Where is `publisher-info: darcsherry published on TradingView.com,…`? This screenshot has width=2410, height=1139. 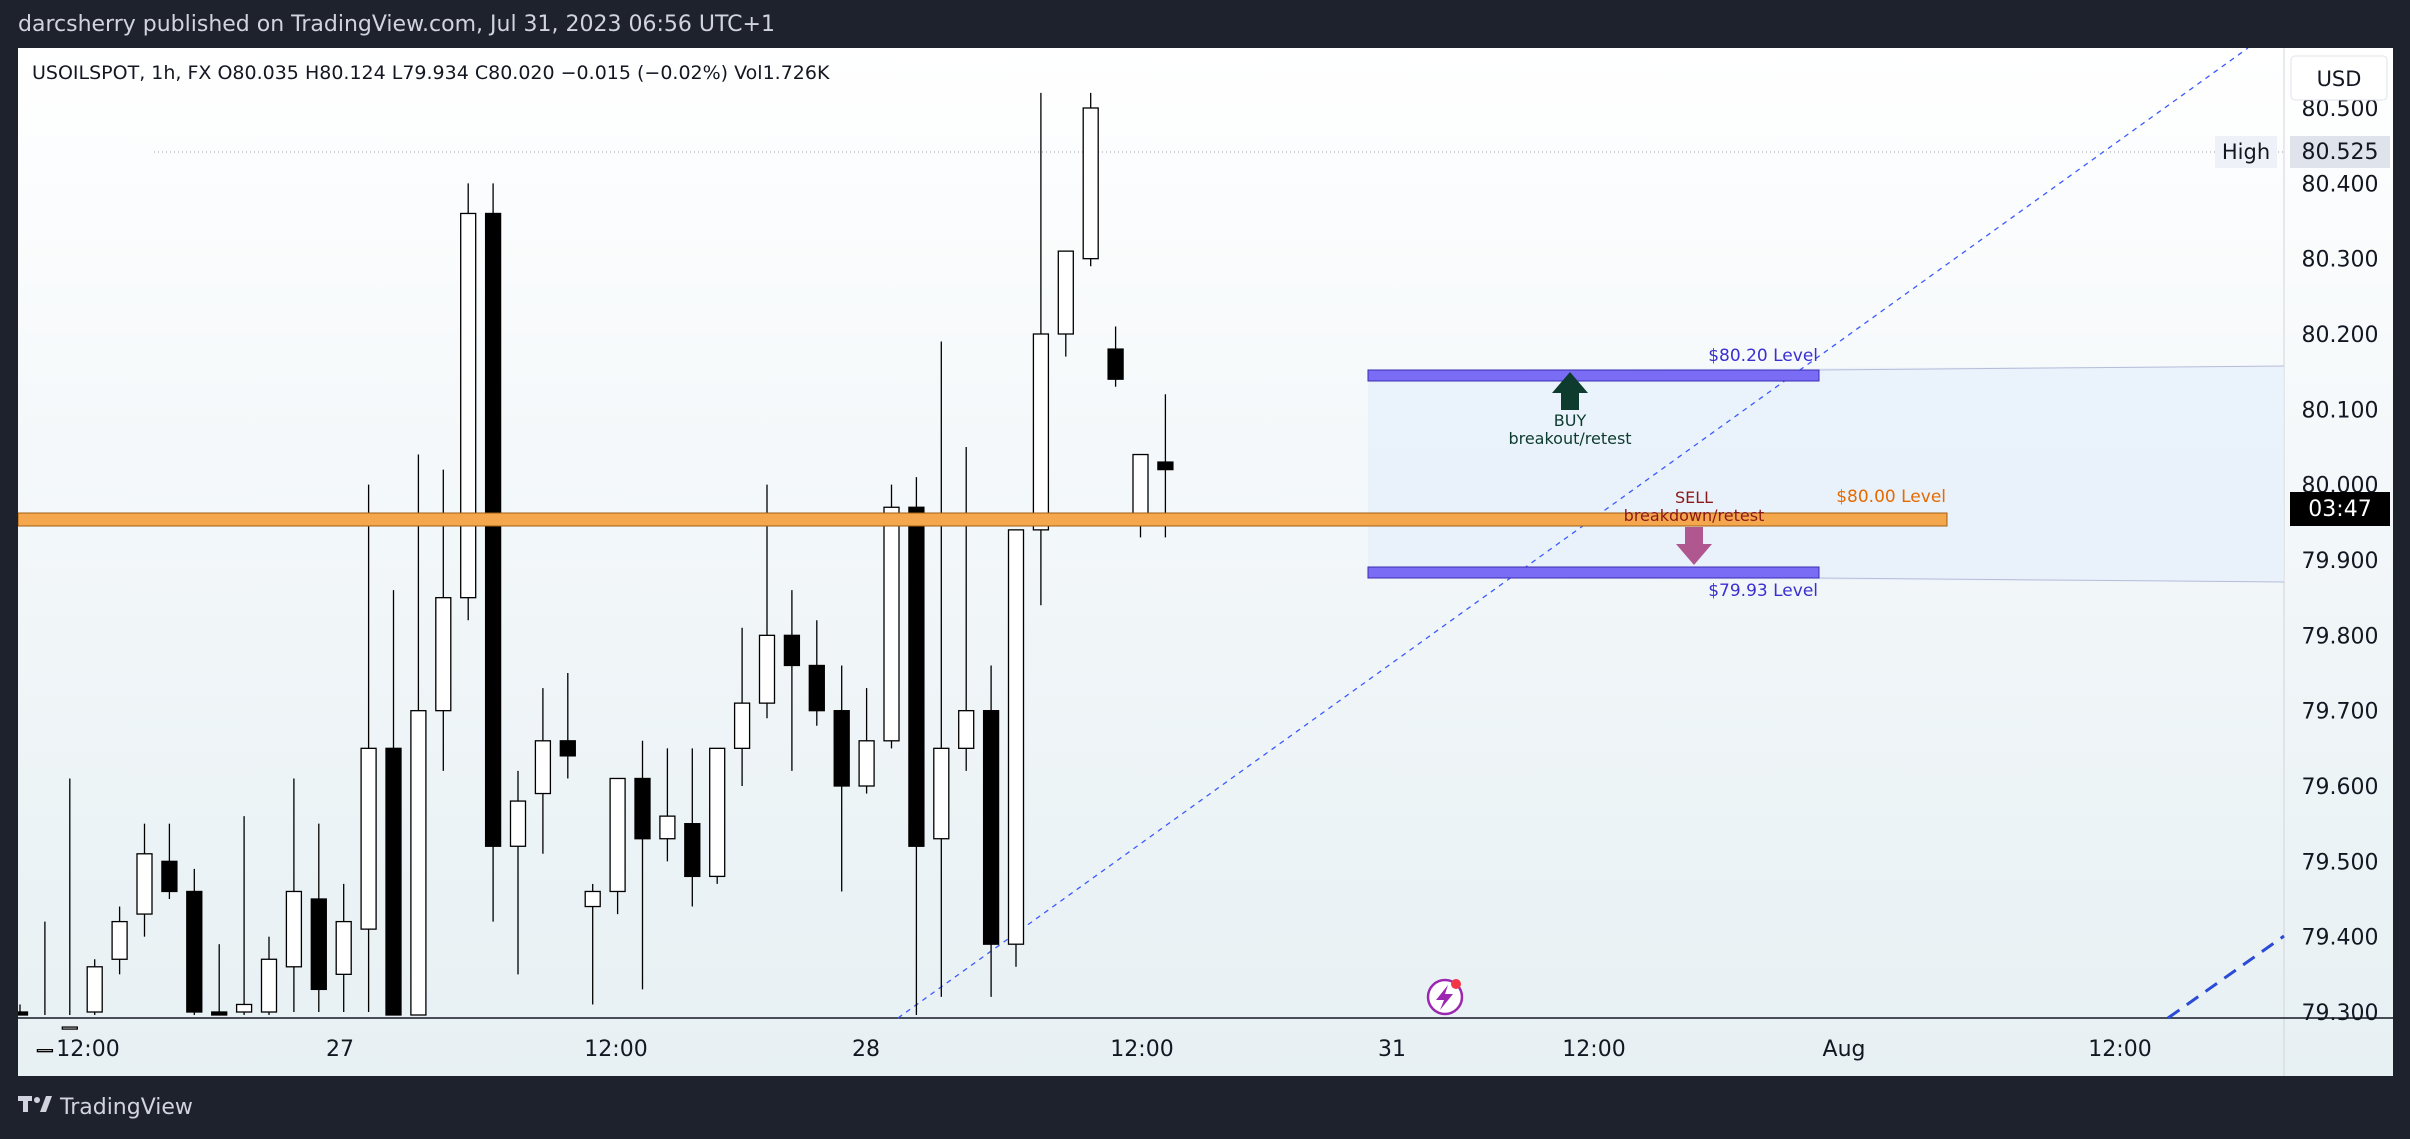
publisher-info: darcsherry published on TradingView.com,… is located at coordinates (396, 24).